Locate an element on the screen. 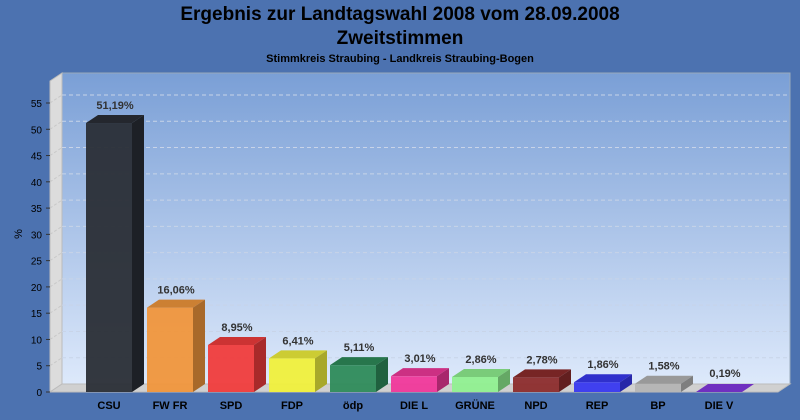 The width and height of the screenshot is (800, 420). x-tick-label: NPD is located at coordinates (535, 406).